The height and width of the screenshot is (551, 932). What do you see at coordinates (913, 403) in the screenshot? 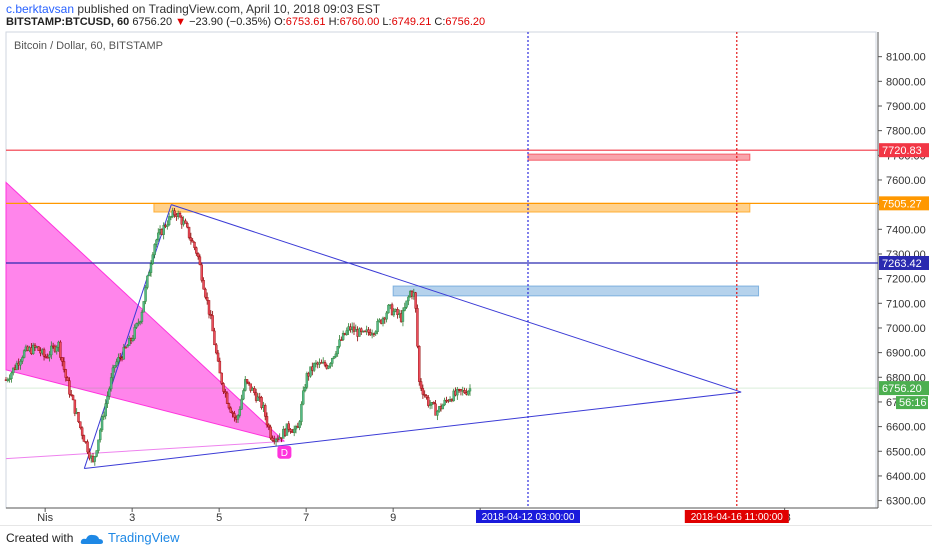
I see `countdown-label: 56:16` at bounding box center [913, 403].